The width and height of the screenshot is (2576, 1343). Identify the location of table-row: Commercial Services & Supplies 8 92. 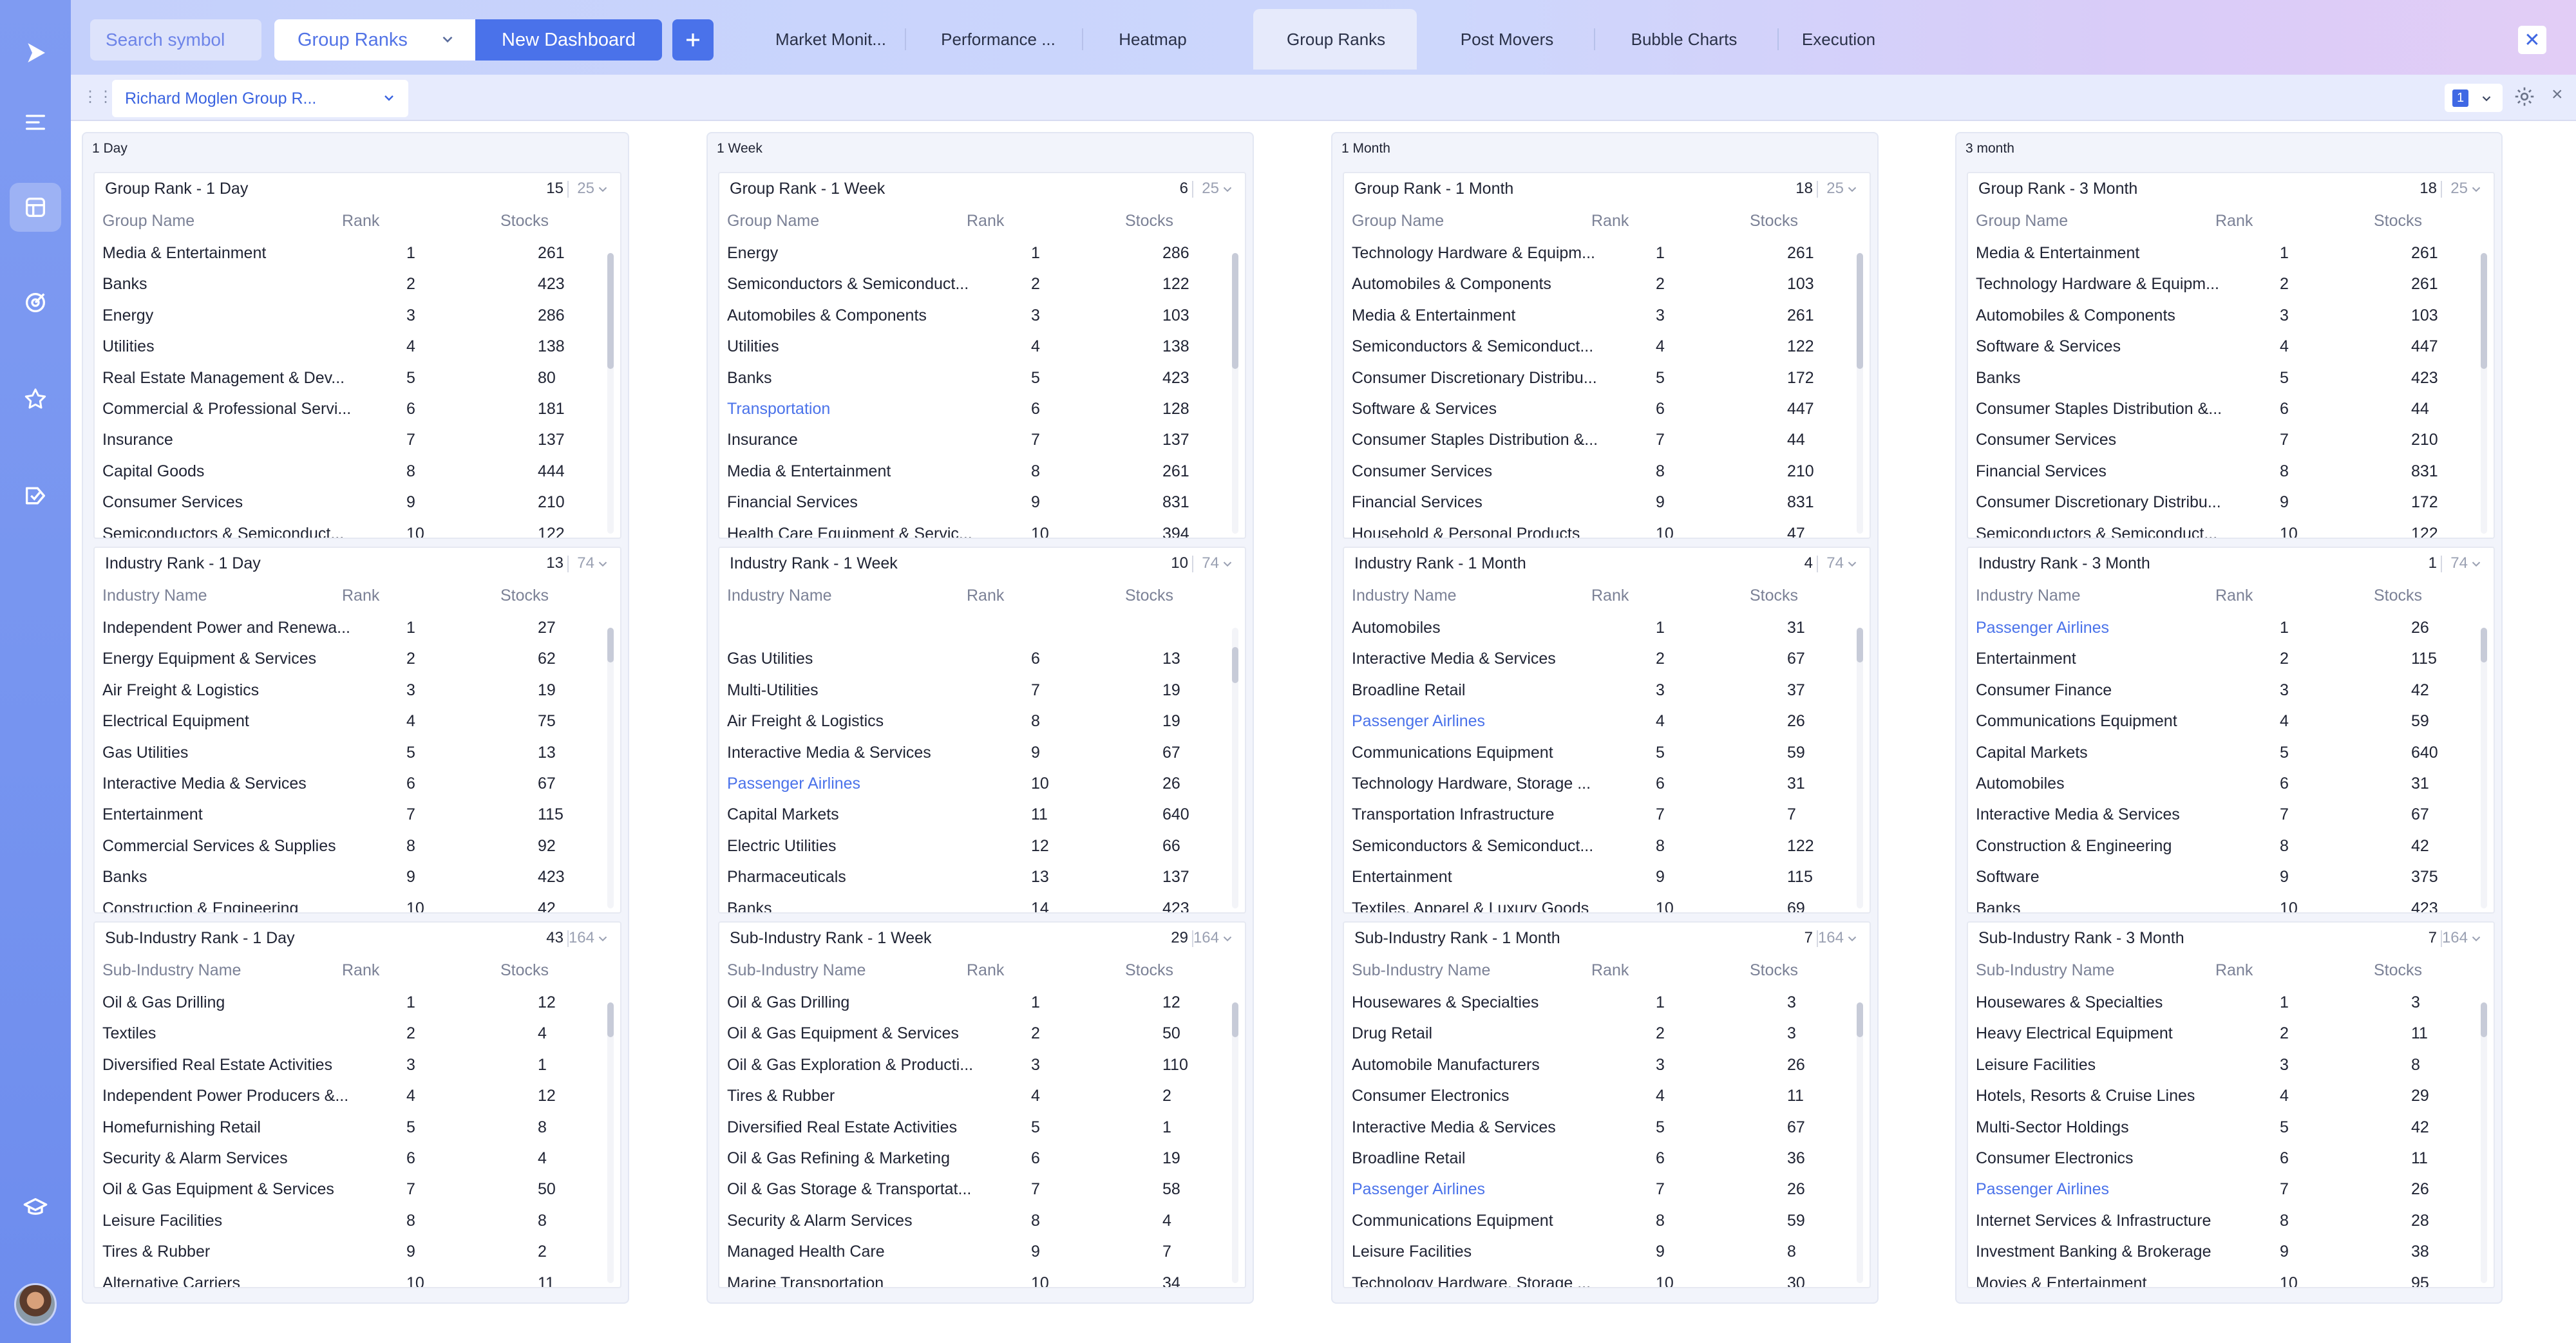
(352, 848).